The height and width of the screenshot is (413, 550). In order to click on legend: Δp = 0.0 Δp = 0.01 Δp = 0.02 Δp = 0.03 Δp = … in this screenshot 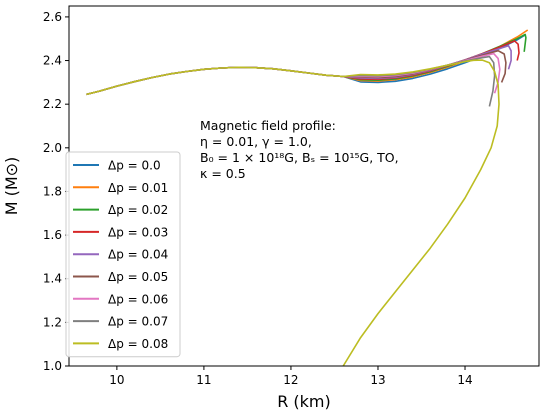, I will do `click(123, 254)`.